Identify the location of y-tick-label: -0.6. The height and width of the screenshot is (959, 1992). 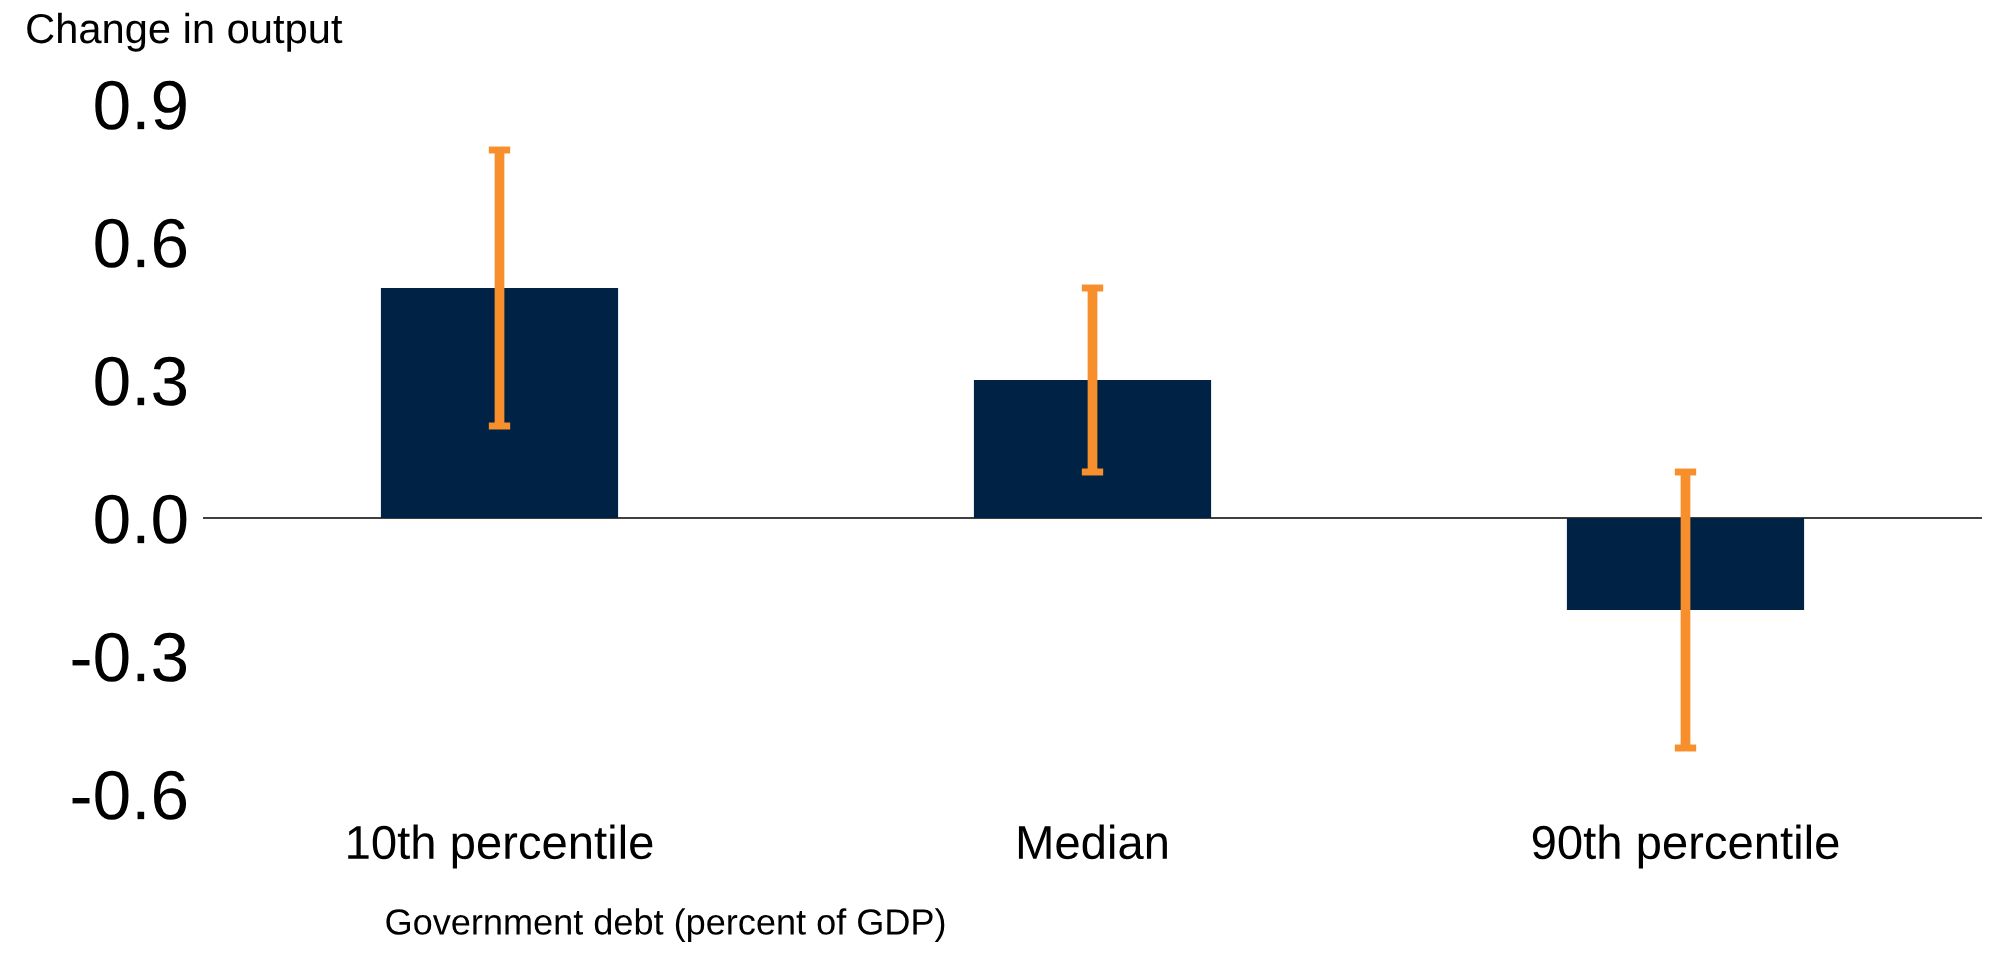
(129, 795).